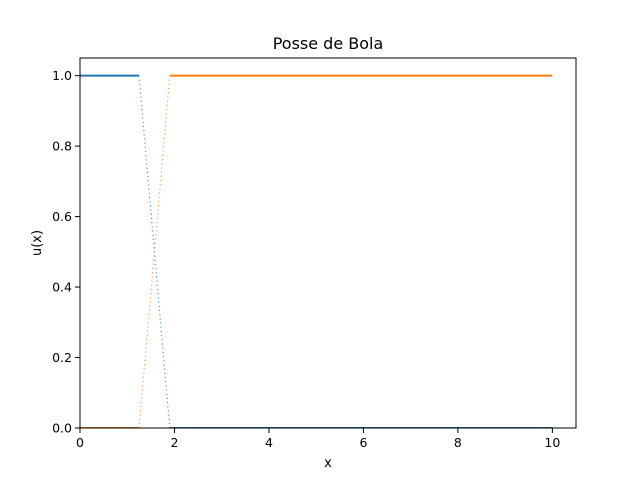 This screenshot has height=480, width=640. I want to click on x-tick-label: 8, so click(458, 442).